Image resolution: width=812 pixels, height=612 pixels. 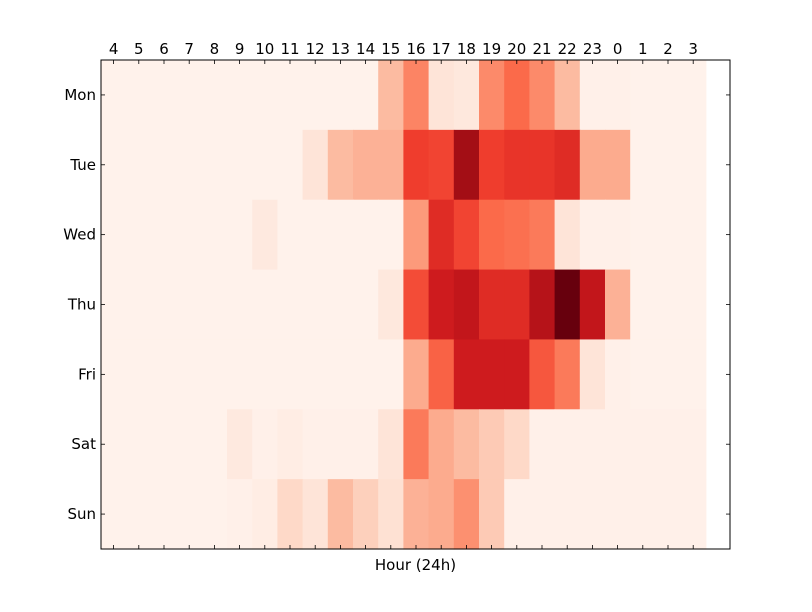 What do you see at coordinates (390, 49) in the screenshot?
I see `x-tick-label: 15` at bounding box center [390, 49].